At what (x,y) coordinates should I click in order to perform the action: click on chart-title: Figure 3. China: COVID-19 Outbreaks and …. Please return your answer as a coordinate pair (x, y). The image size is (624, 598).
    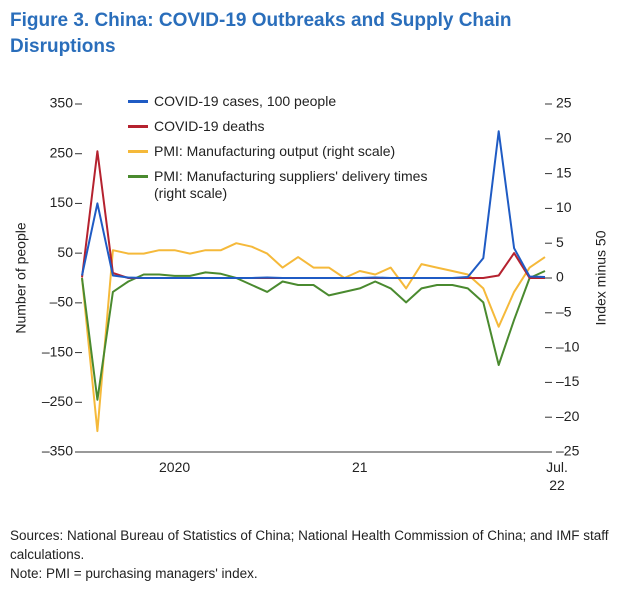
    Looking at the image, I should click on (261, 33).